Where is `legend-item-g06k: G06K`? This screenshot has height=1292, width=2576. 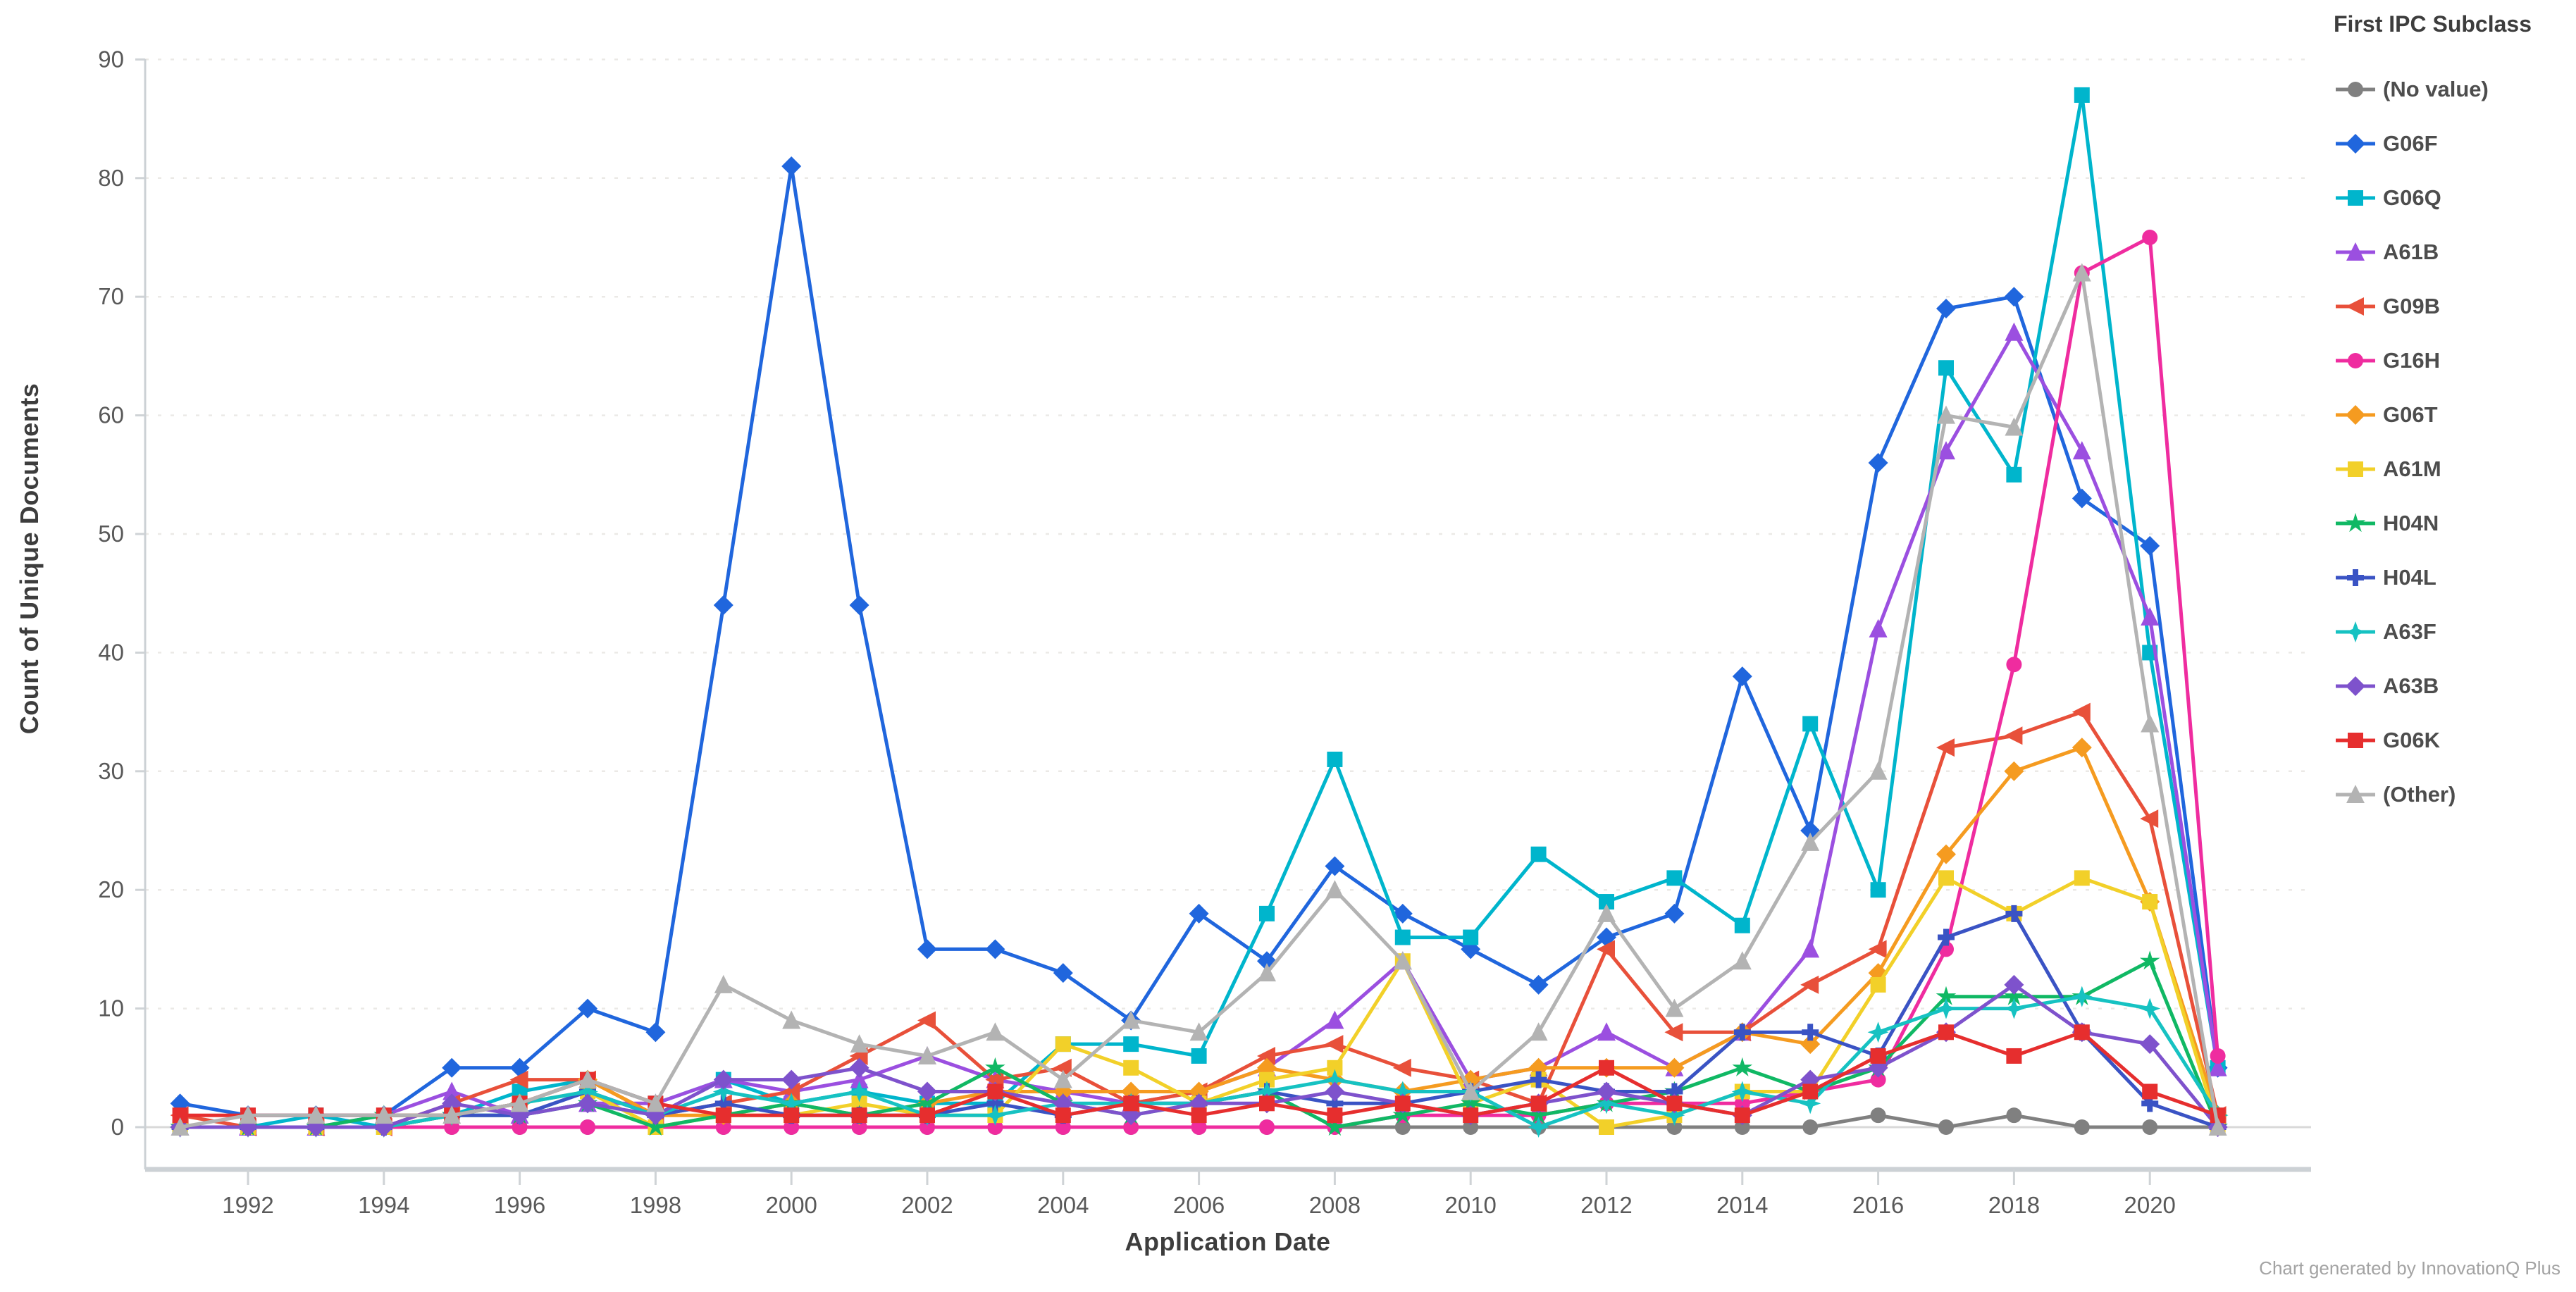 legend-item-g06k: G06K is located at coordinates (2453, 740).